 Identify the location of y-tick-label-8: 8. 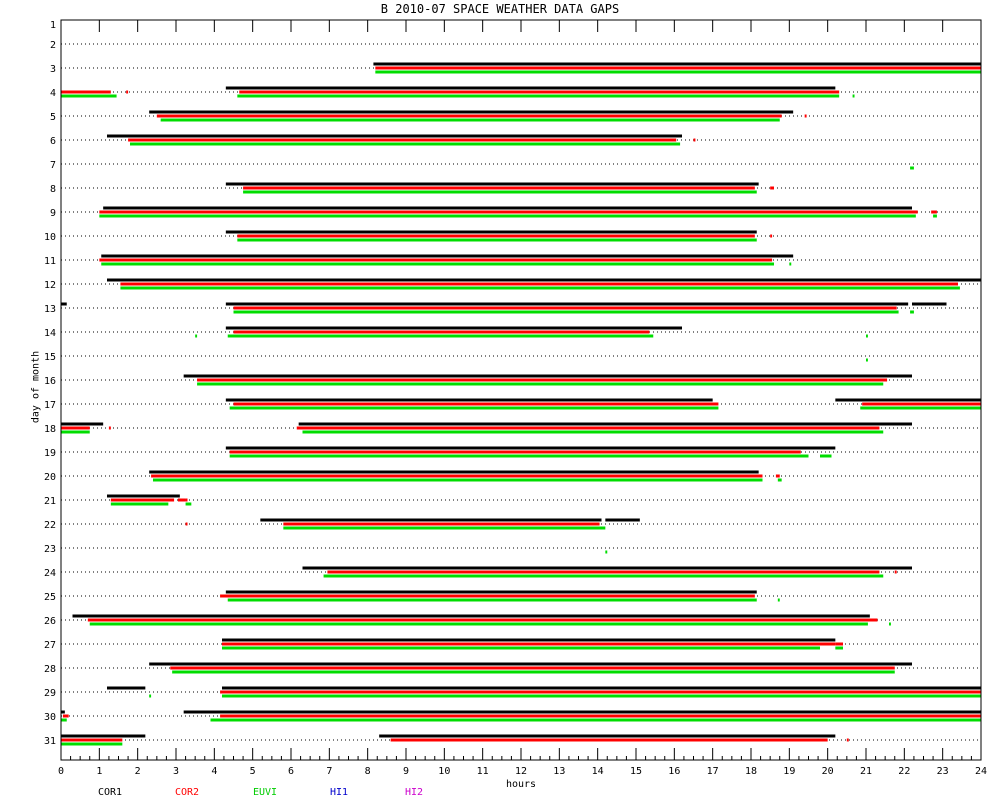
(53, 189).